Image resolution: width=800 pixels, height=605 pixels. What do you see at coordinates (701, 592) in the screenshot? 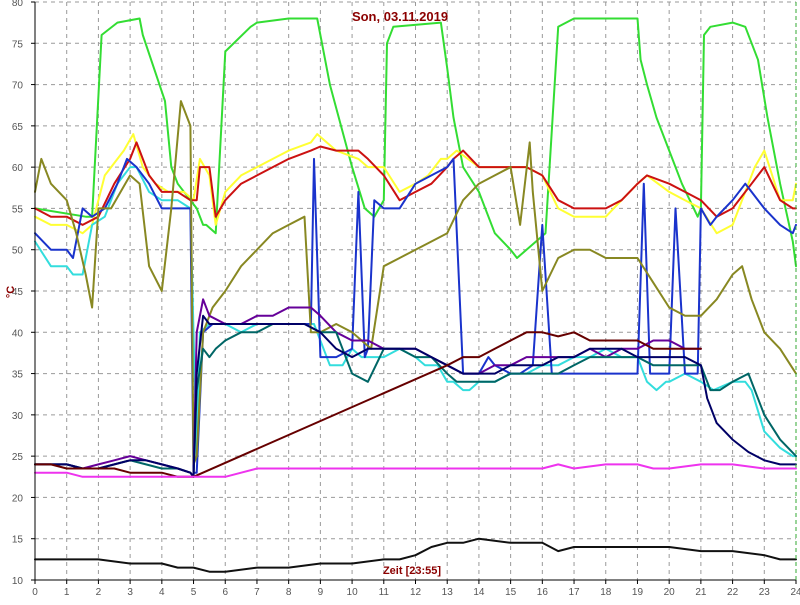
I see `x-tick-label: 21` at bounding box center [701, 592].